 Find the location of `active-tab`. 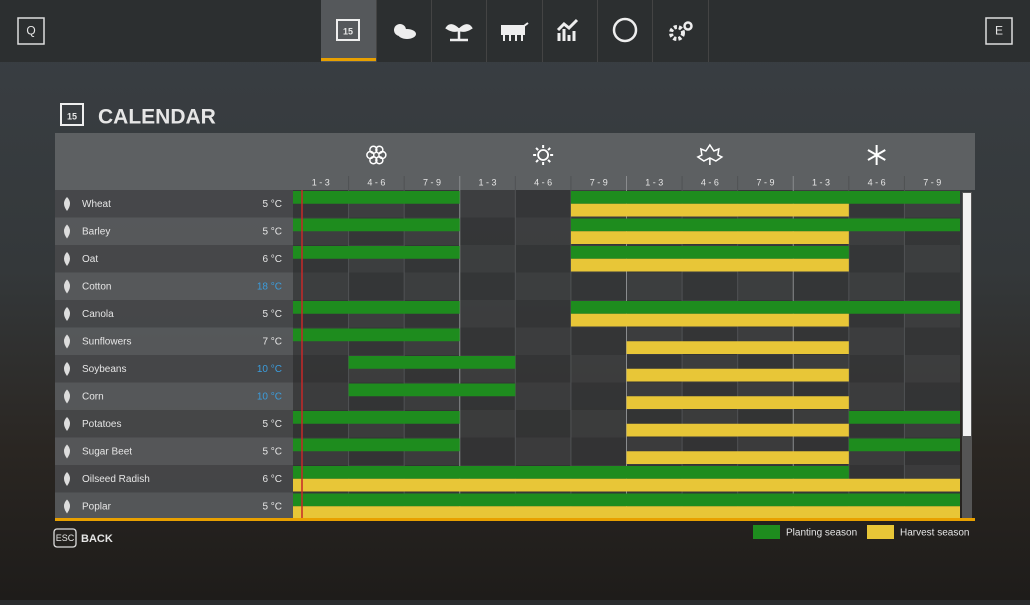

active-tab is located at coordinates (348, 31).